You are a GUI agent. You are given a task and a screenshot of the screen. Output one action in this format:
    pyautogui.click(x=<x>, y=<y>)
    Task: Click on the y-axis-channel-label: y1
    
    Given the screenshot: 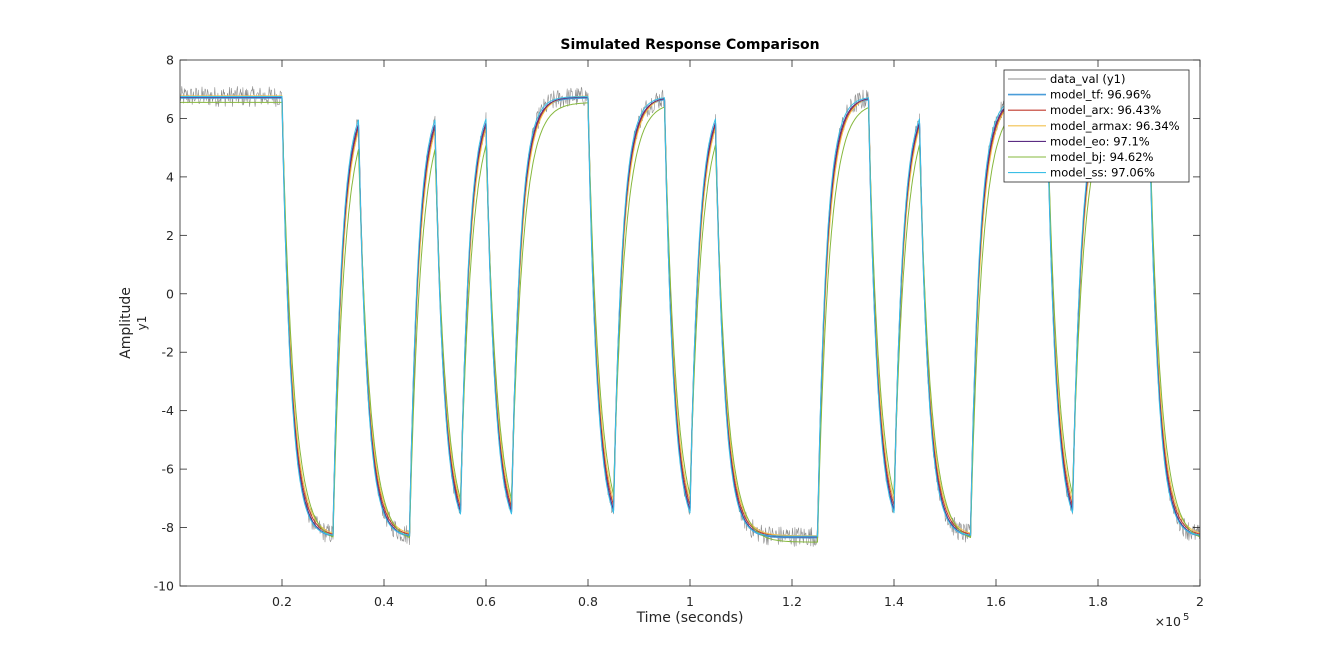 What is the action you would take?
    pyautogui.click(x=142, y=323)
    